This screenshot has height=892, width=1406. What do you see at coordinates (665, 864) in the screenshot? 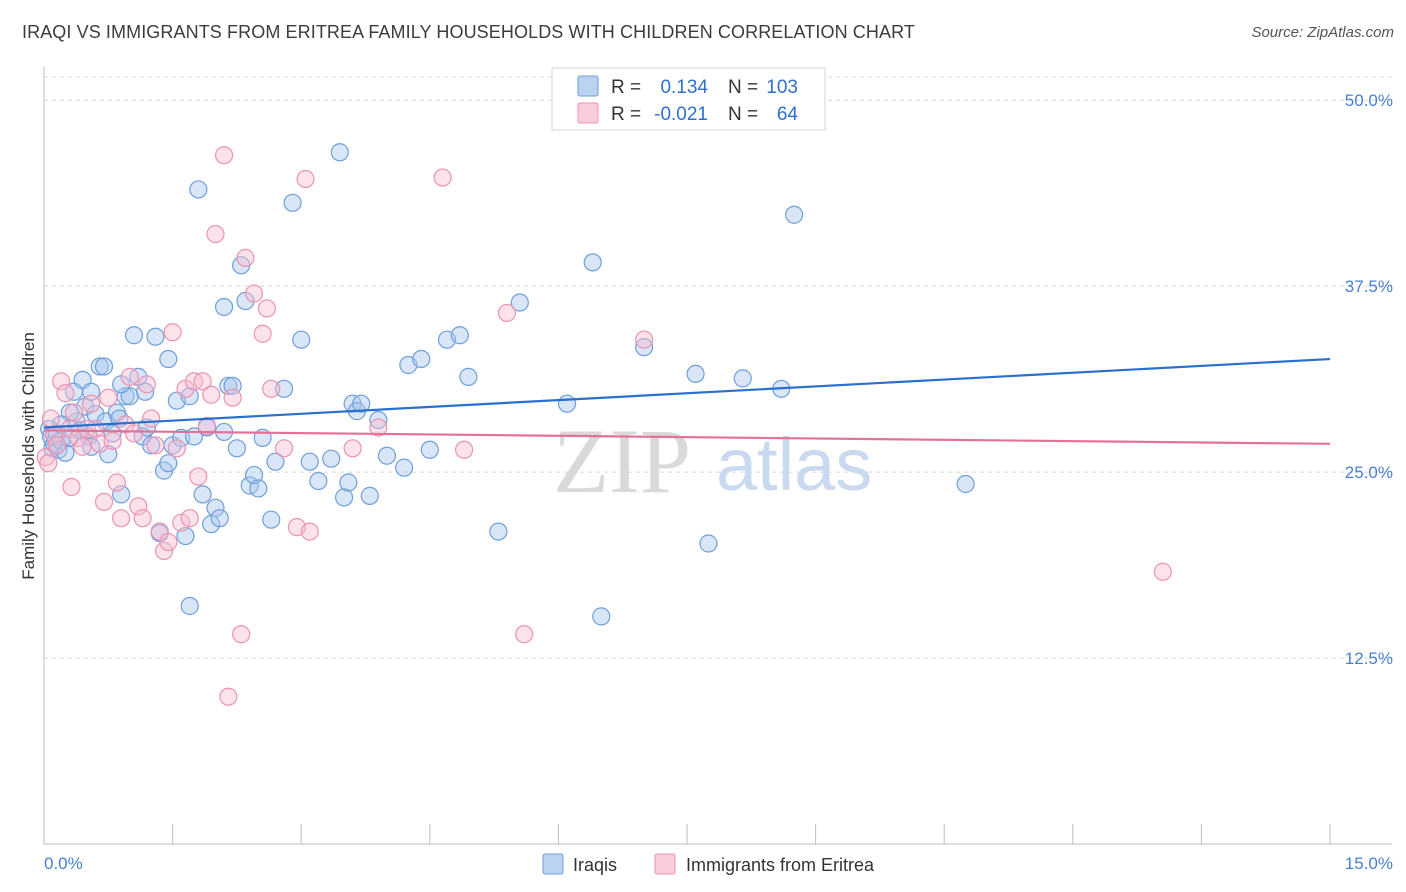
I see `series-legend-eritrea-swatch` at bounding box center [665, 864].